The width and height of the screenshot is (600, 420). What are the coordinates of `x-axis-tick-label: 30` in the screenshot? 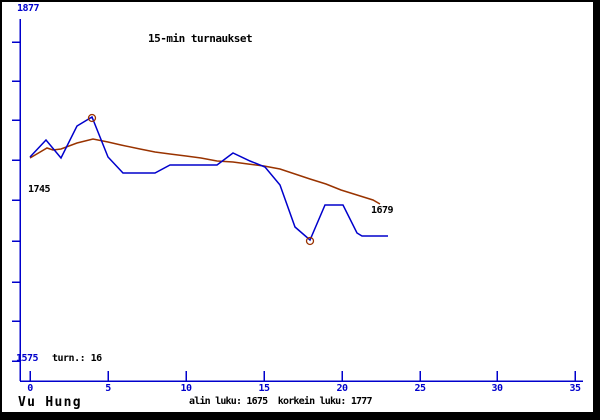 It's located at (497, 388).